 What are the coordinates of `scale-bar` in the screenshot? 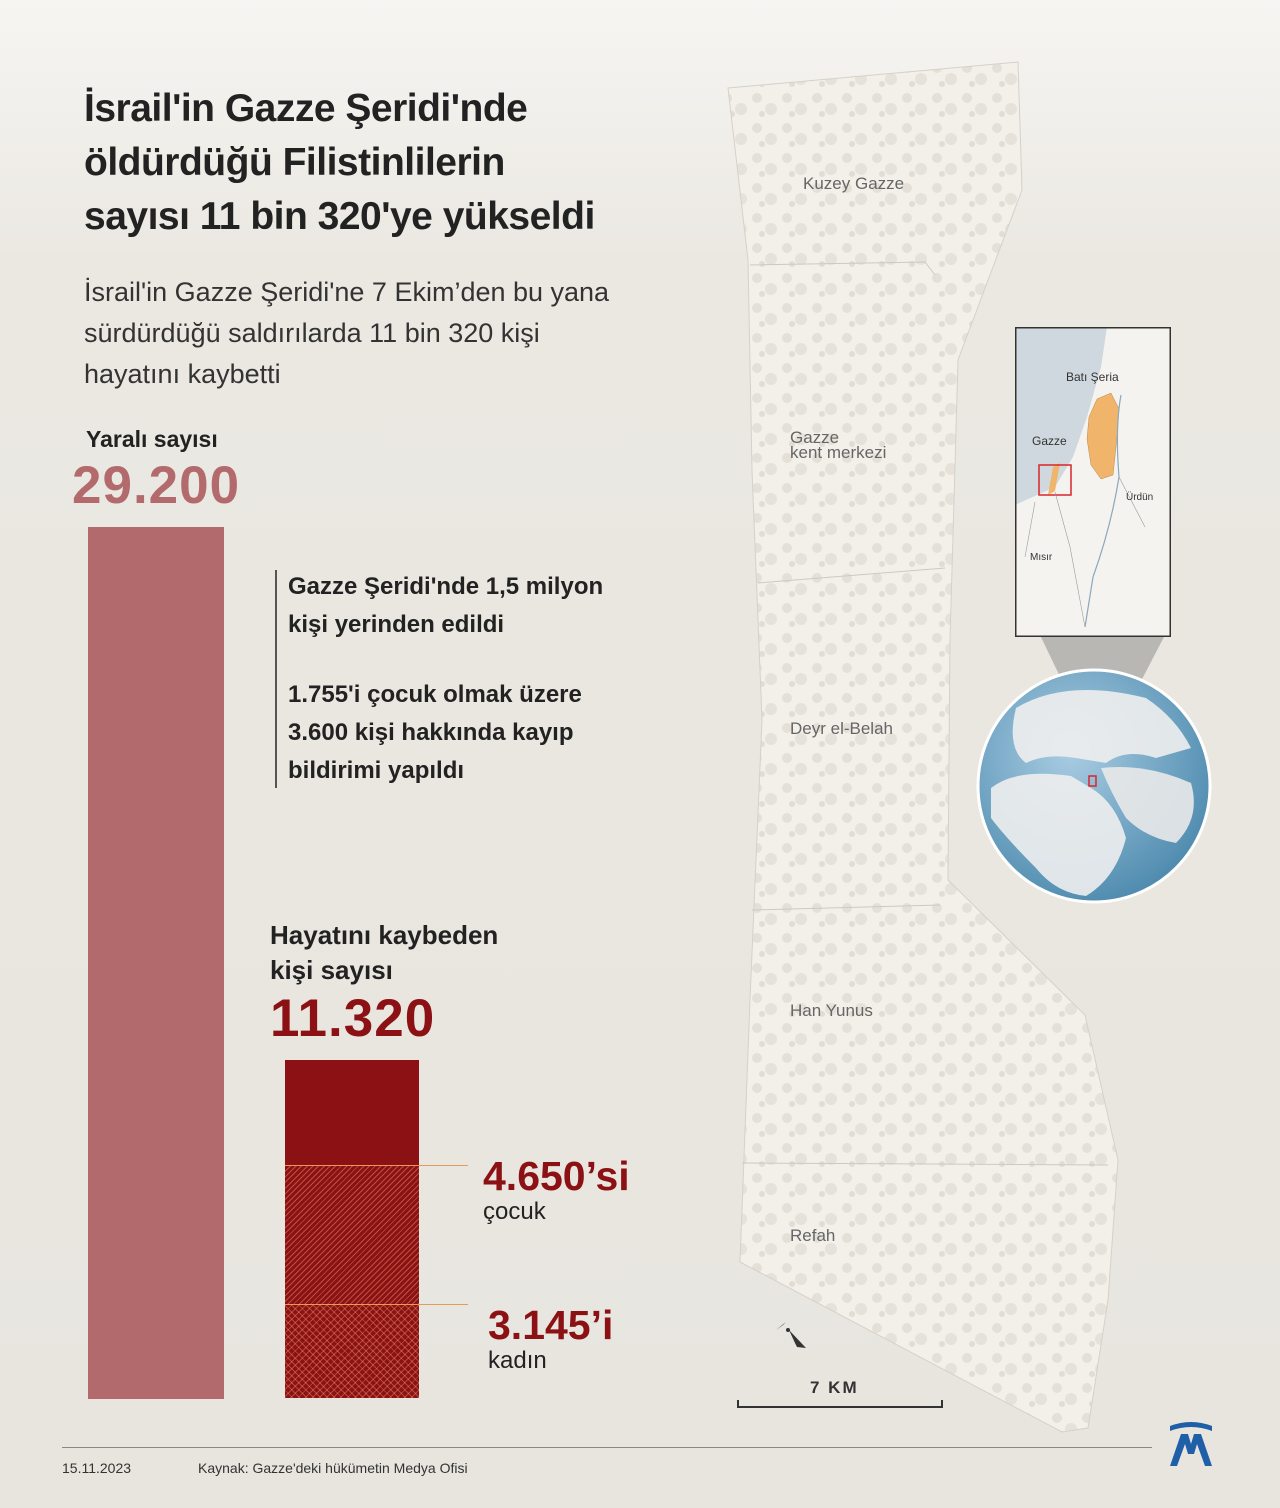 It's located at (840, 1404).